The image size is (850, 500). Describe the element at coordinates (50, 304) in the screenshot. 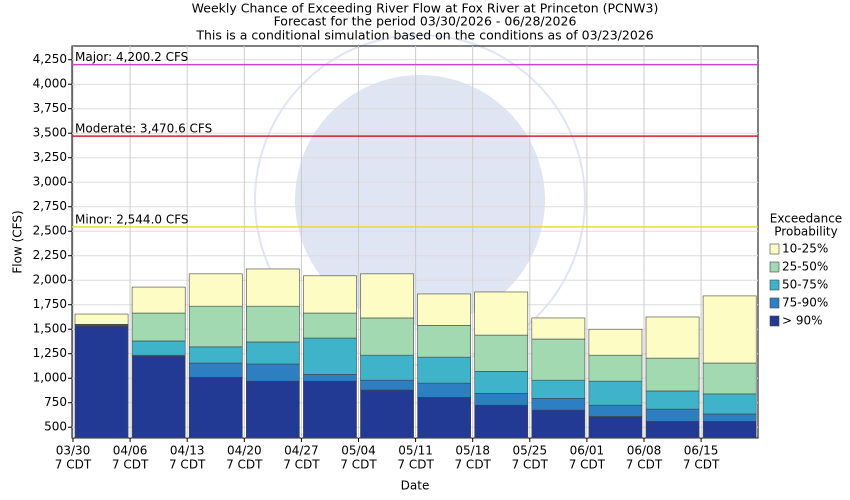

I see `y-tick-label: 1,750` at that location.